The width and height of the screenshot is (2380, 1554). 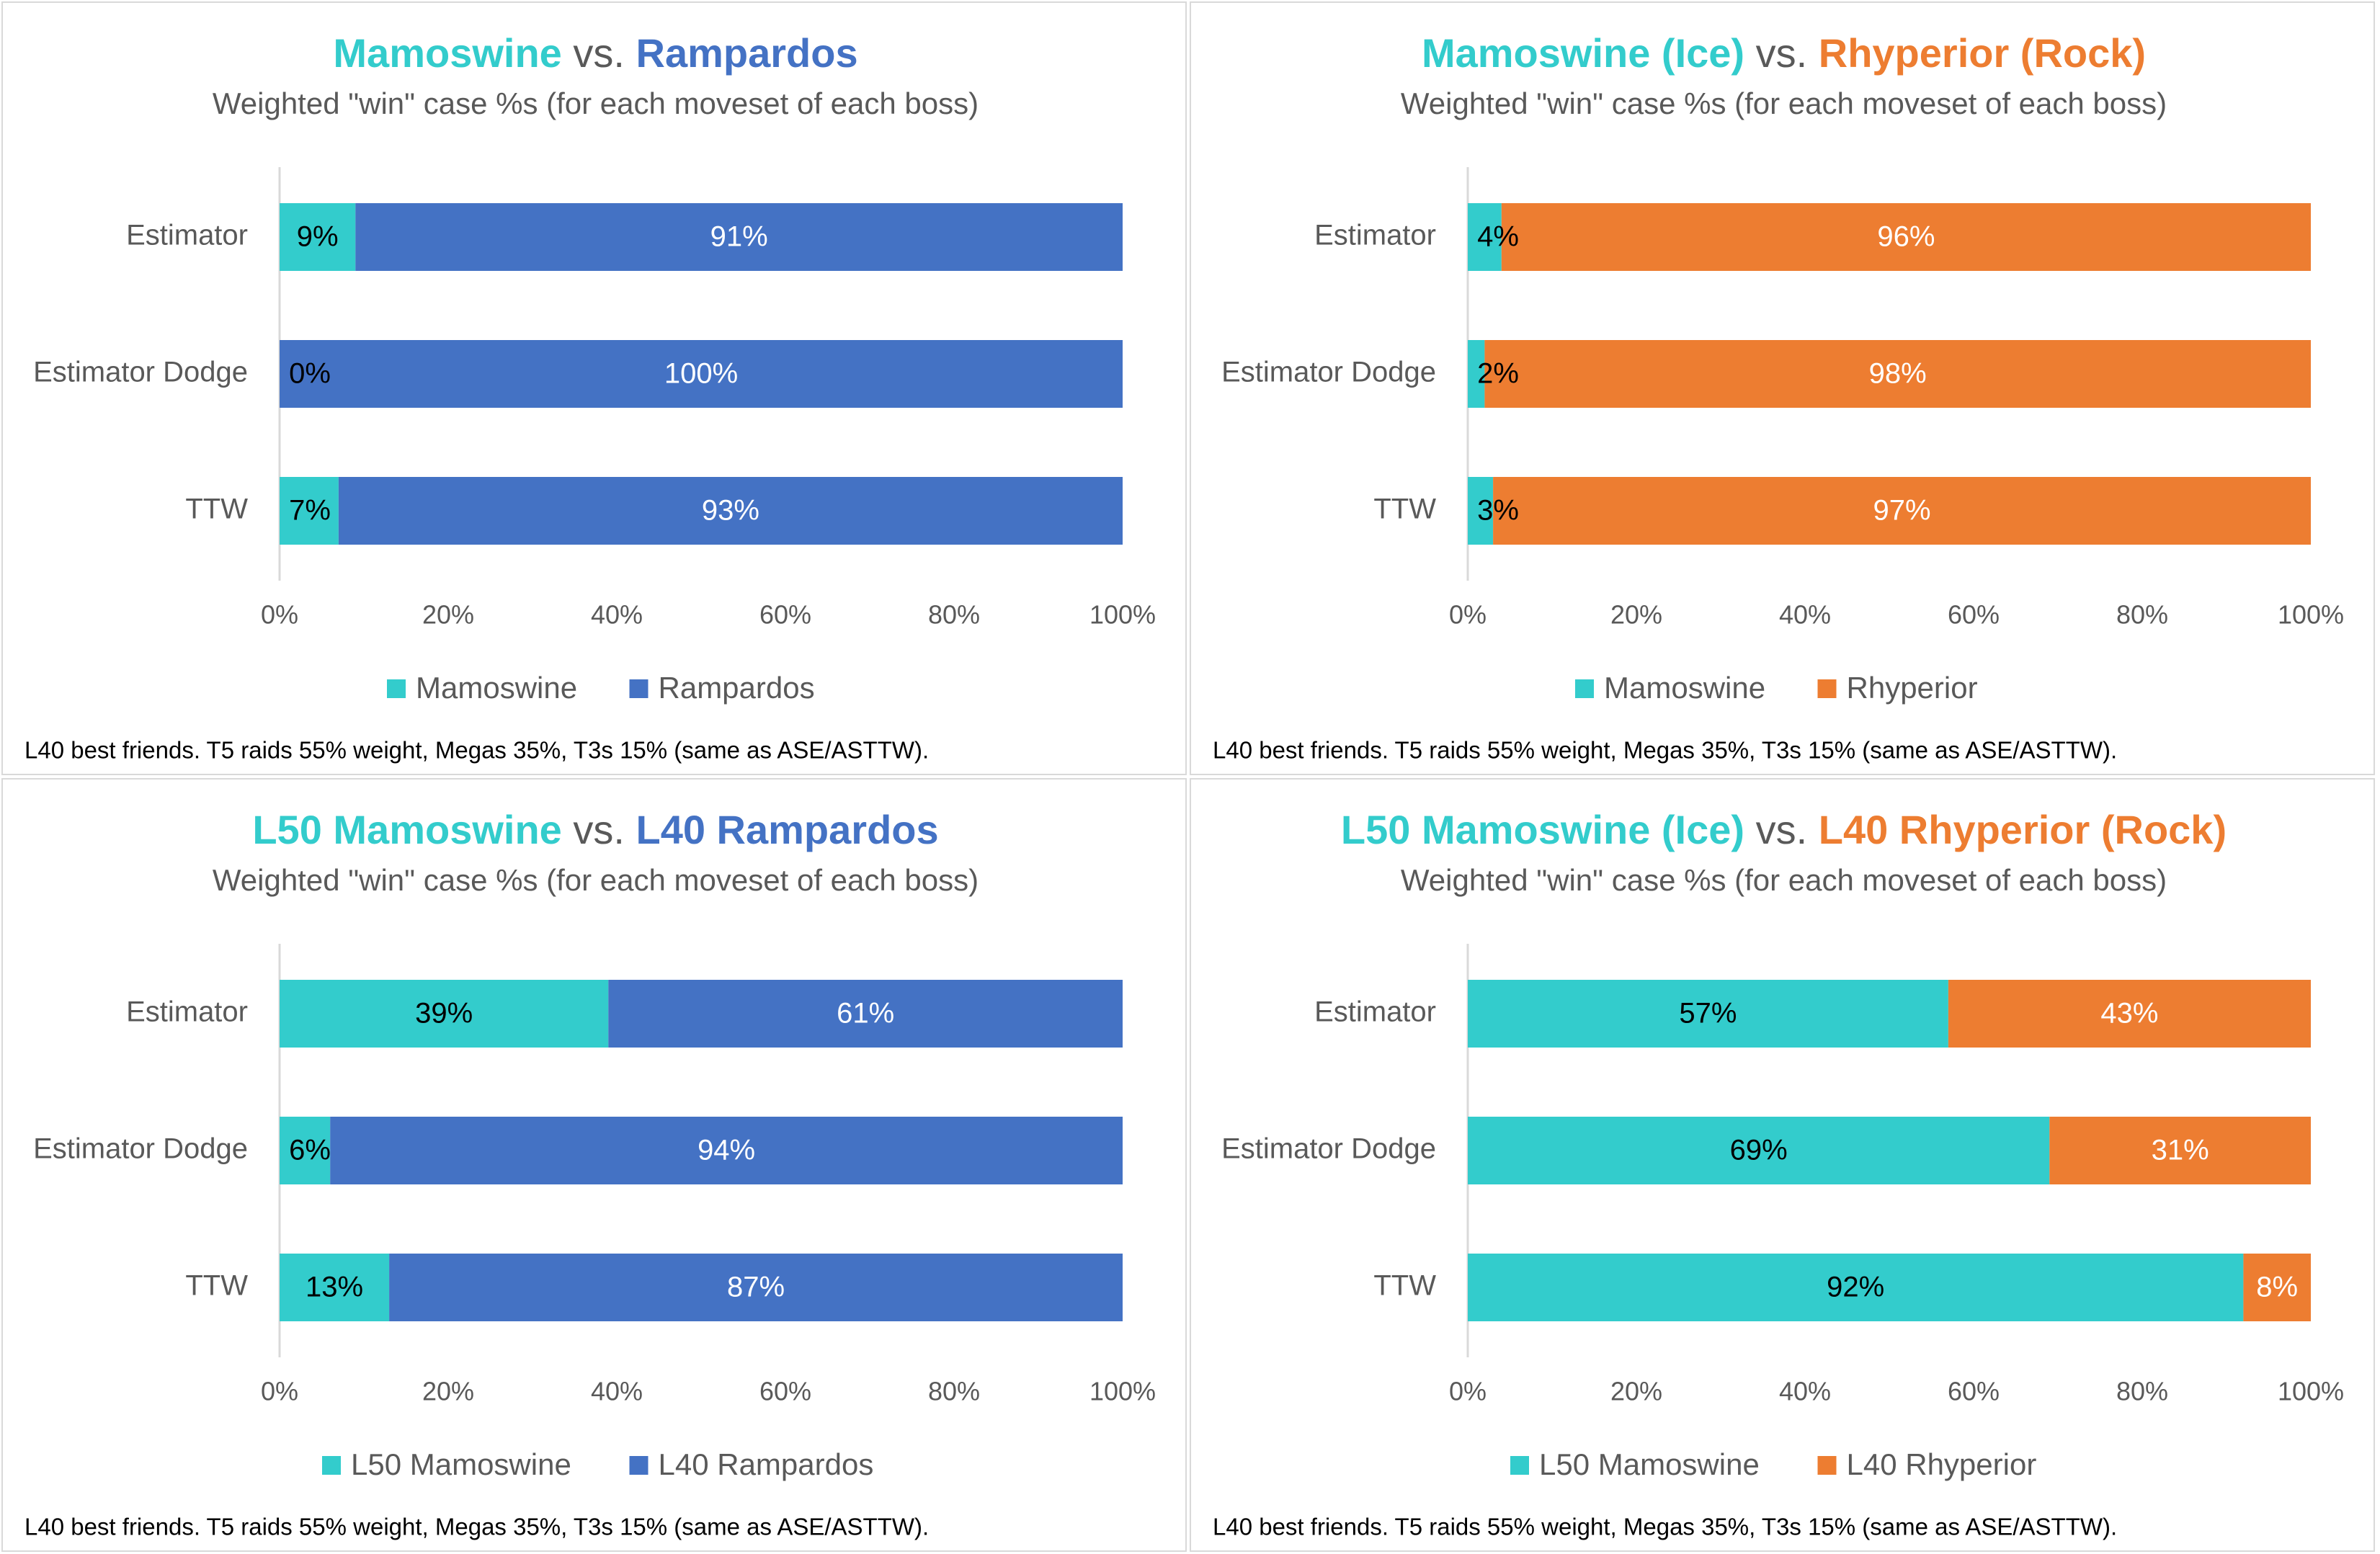 What do you see at coordinates (756, 1287) in the screenshot?
I see `data-label: 87%` at bounding box center [756, 1287].